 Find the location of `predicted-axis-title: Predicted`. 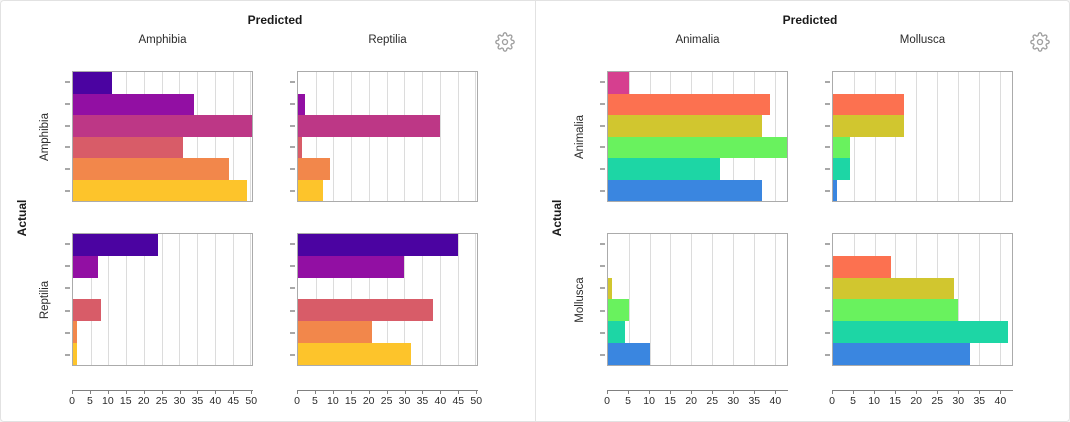

predicted-axis-title: Predicted is located at coordinates (810, 20).